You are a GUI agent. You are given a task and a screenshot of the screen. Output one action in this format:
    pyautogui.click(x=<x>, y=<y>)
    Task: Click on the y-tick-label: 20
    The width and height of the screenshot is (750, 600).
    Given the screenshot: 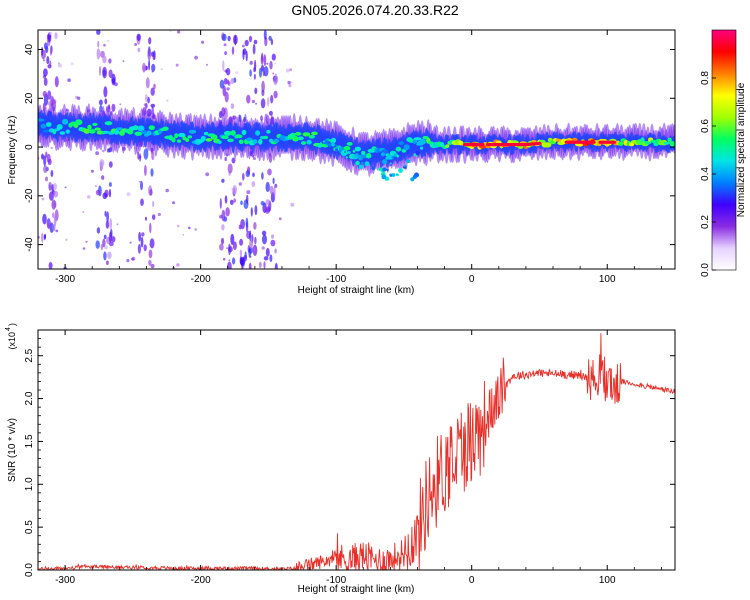 What is the action you would take?
    pyautogui.click(x=29, y=98)
    